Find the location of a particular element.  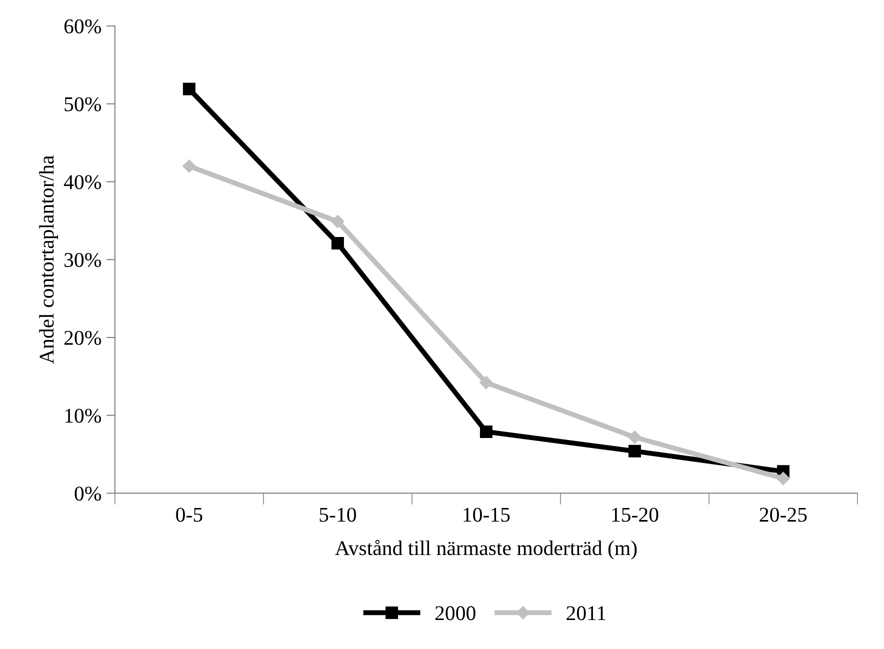

y-tick-label: 30% is located at coordinates (83, 260).